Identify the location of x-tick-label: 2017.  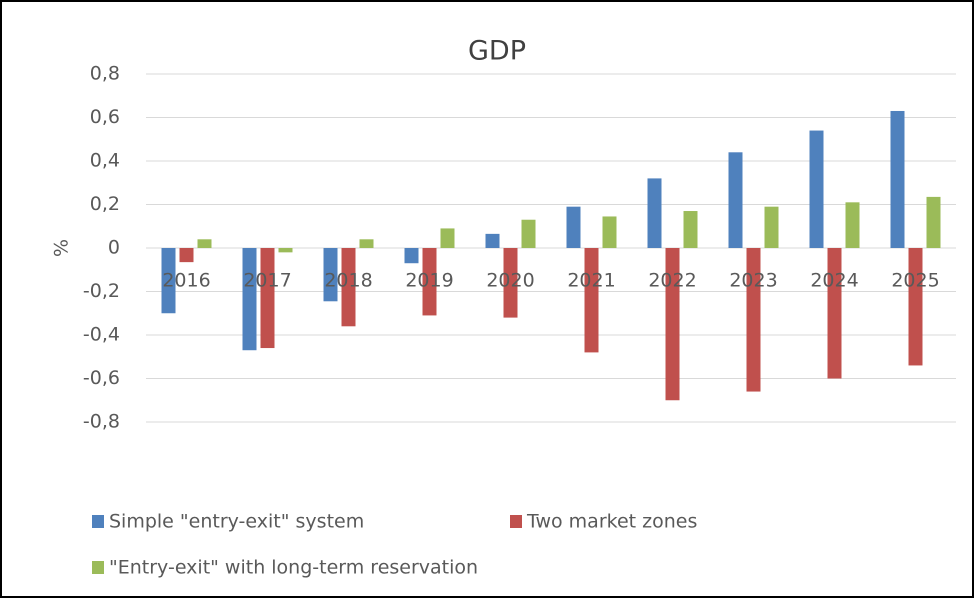
(267, 281).